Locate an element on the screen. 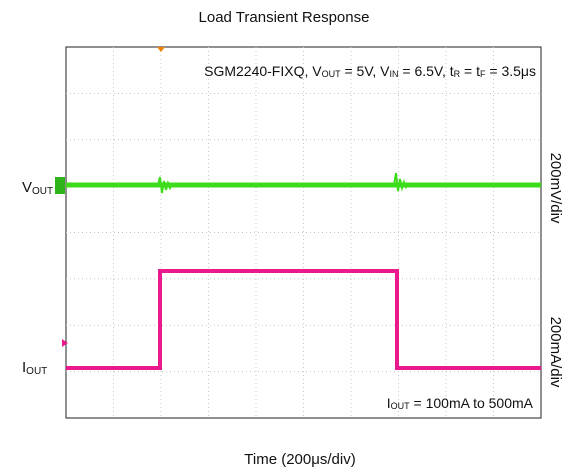 The image size is (569, 472). chart-title: Load Transient Response is located at coordinates (284, 17).